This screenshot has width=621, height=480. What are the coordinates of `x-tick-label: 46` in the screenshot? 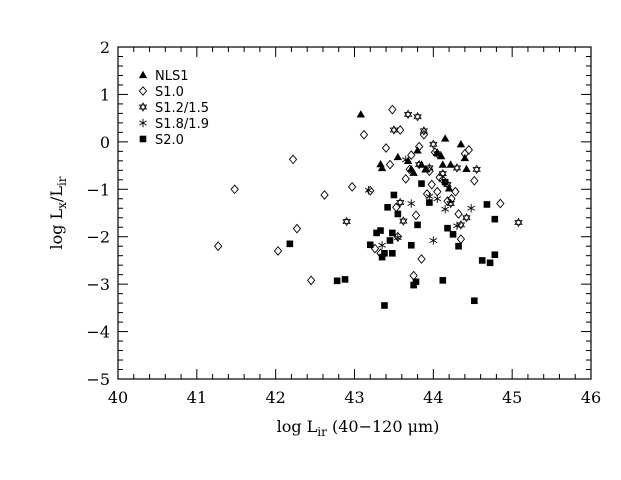 It's located at (591, 397).